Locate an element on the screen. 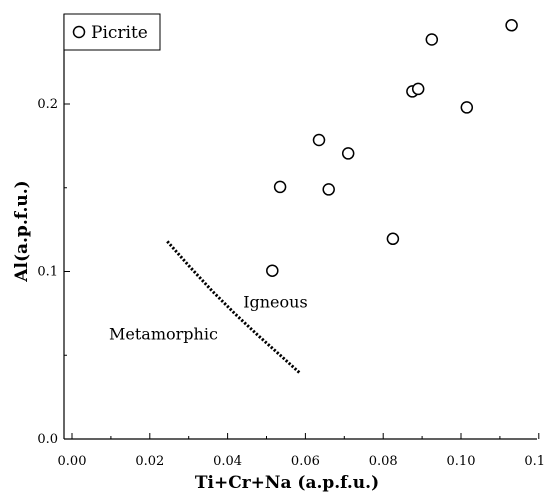 This screenshot has width=545, height=496. x-tick-label: 0.12 is located at coordinates (534, 461).